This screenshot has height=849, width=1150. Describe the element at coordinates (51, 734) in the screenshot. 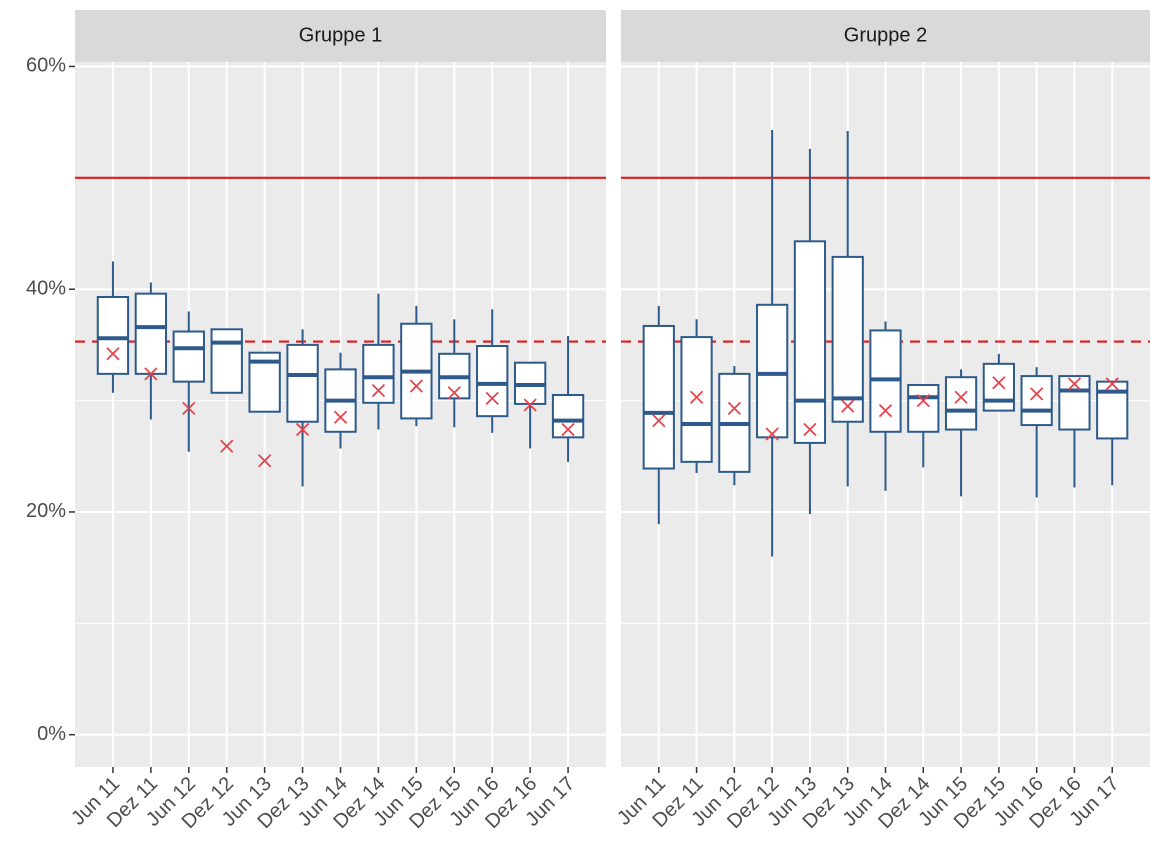

I see `y-tick-label: 0%` at that location.